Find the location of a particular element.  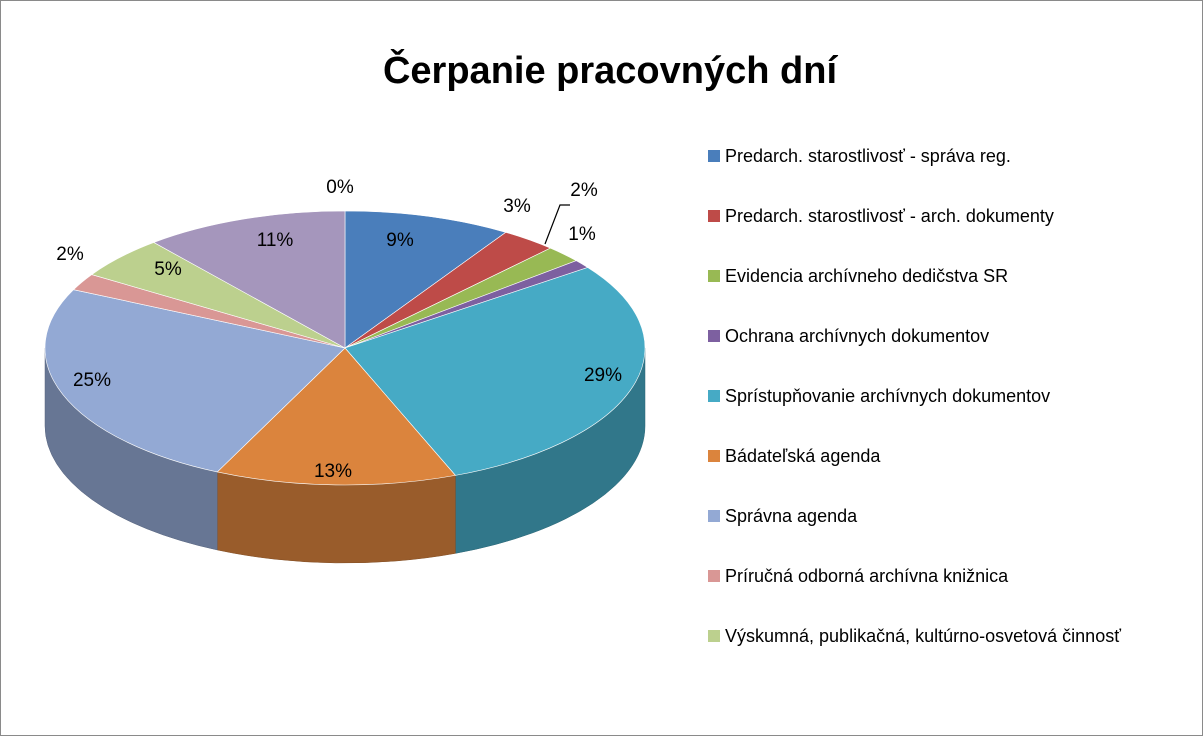

legend-item: Ochrana archívnych dokumentov is located at coordinates (938, 336).